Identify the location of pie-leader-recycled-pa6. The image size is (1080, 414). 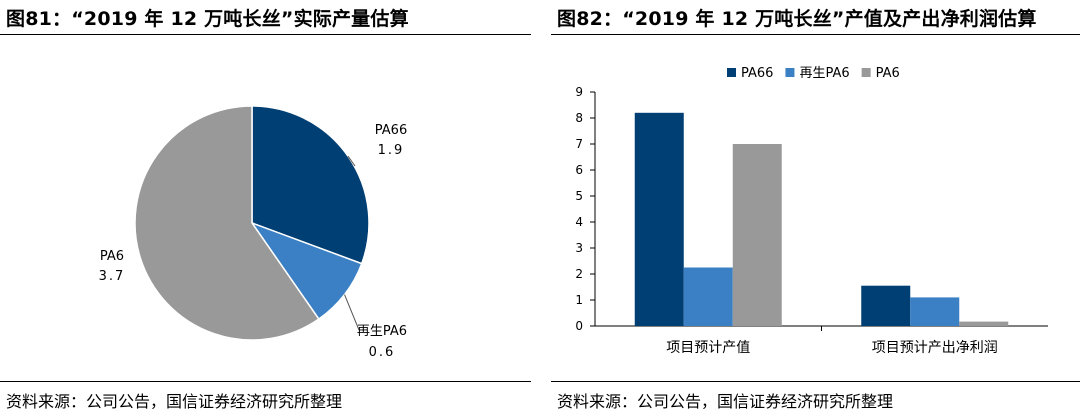
(352, 312).